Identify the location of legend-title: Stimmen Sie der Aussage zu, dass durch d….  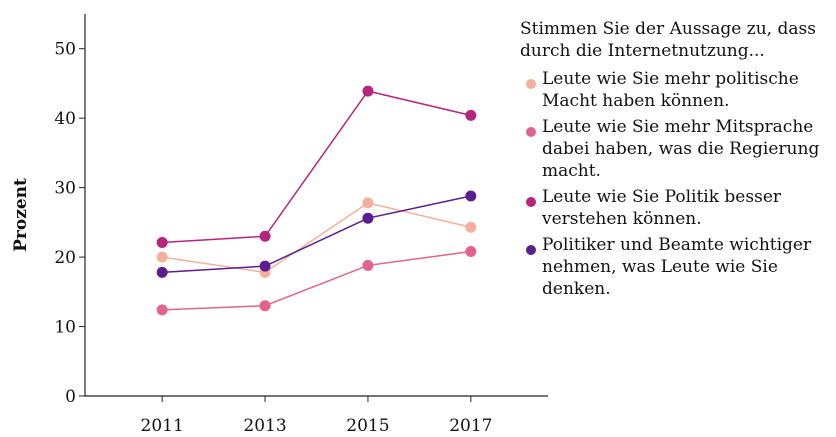
(668, 40).